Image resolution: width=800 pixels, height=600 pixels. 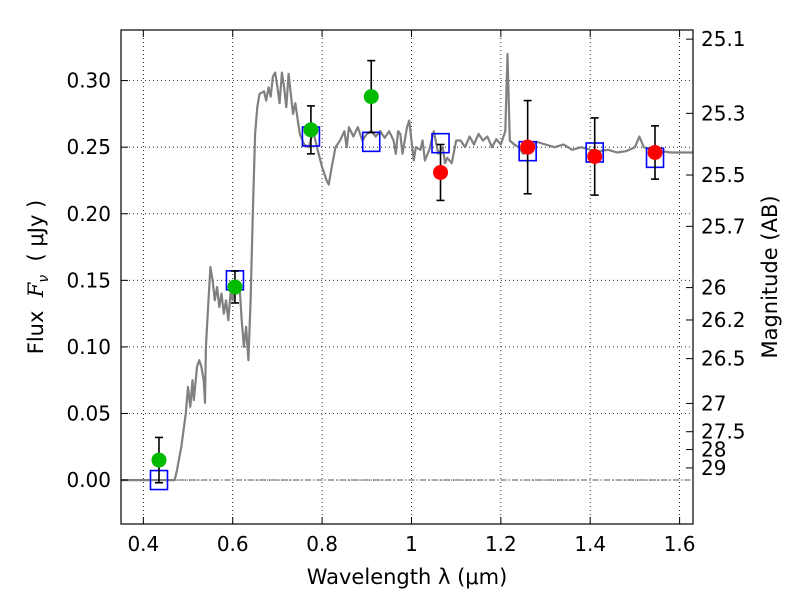 I want to click on y2-tick-label: 26, so click(x=713, y=288).